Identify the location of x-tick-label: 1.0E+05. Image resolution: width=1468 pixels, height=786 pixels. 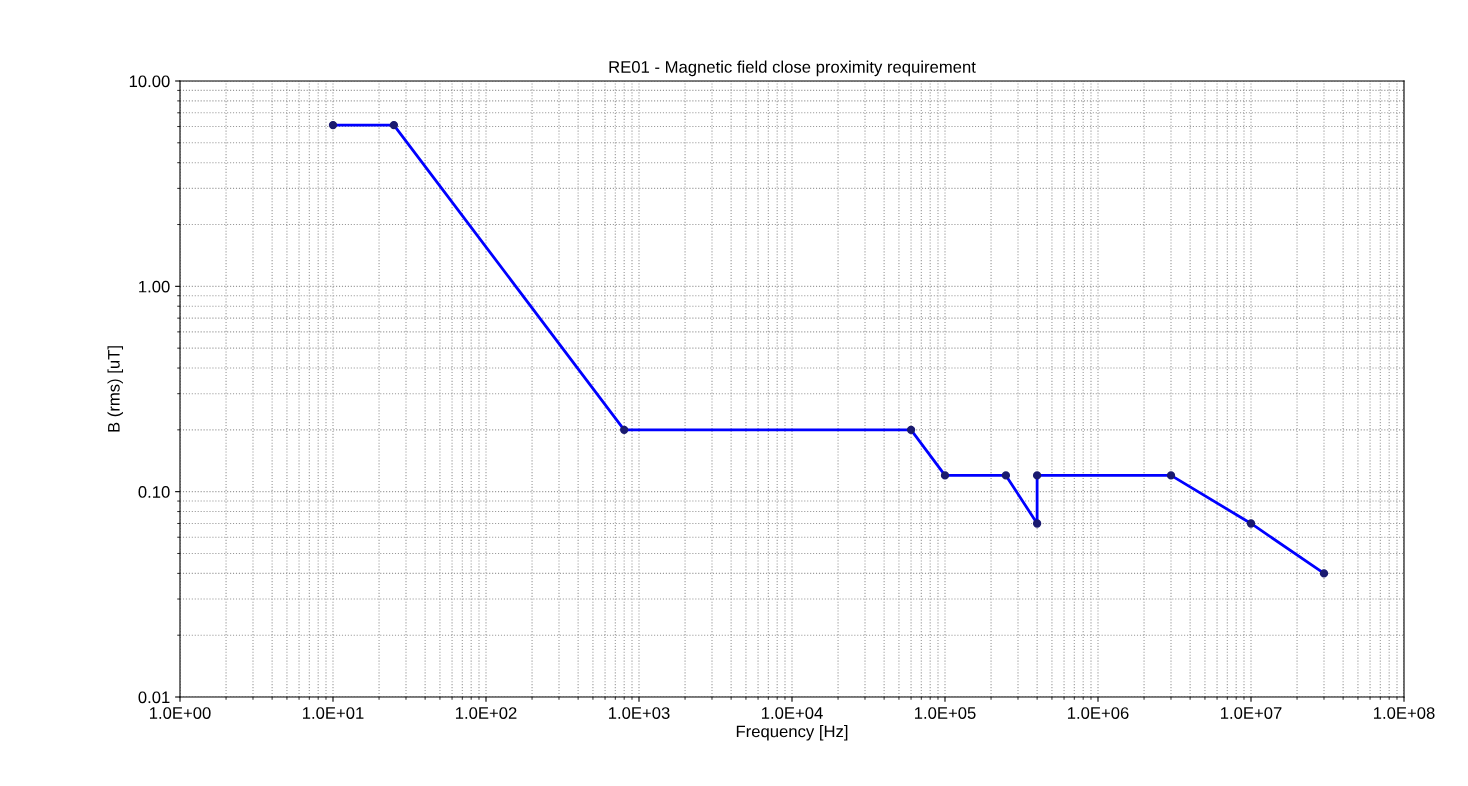
(945, 713).